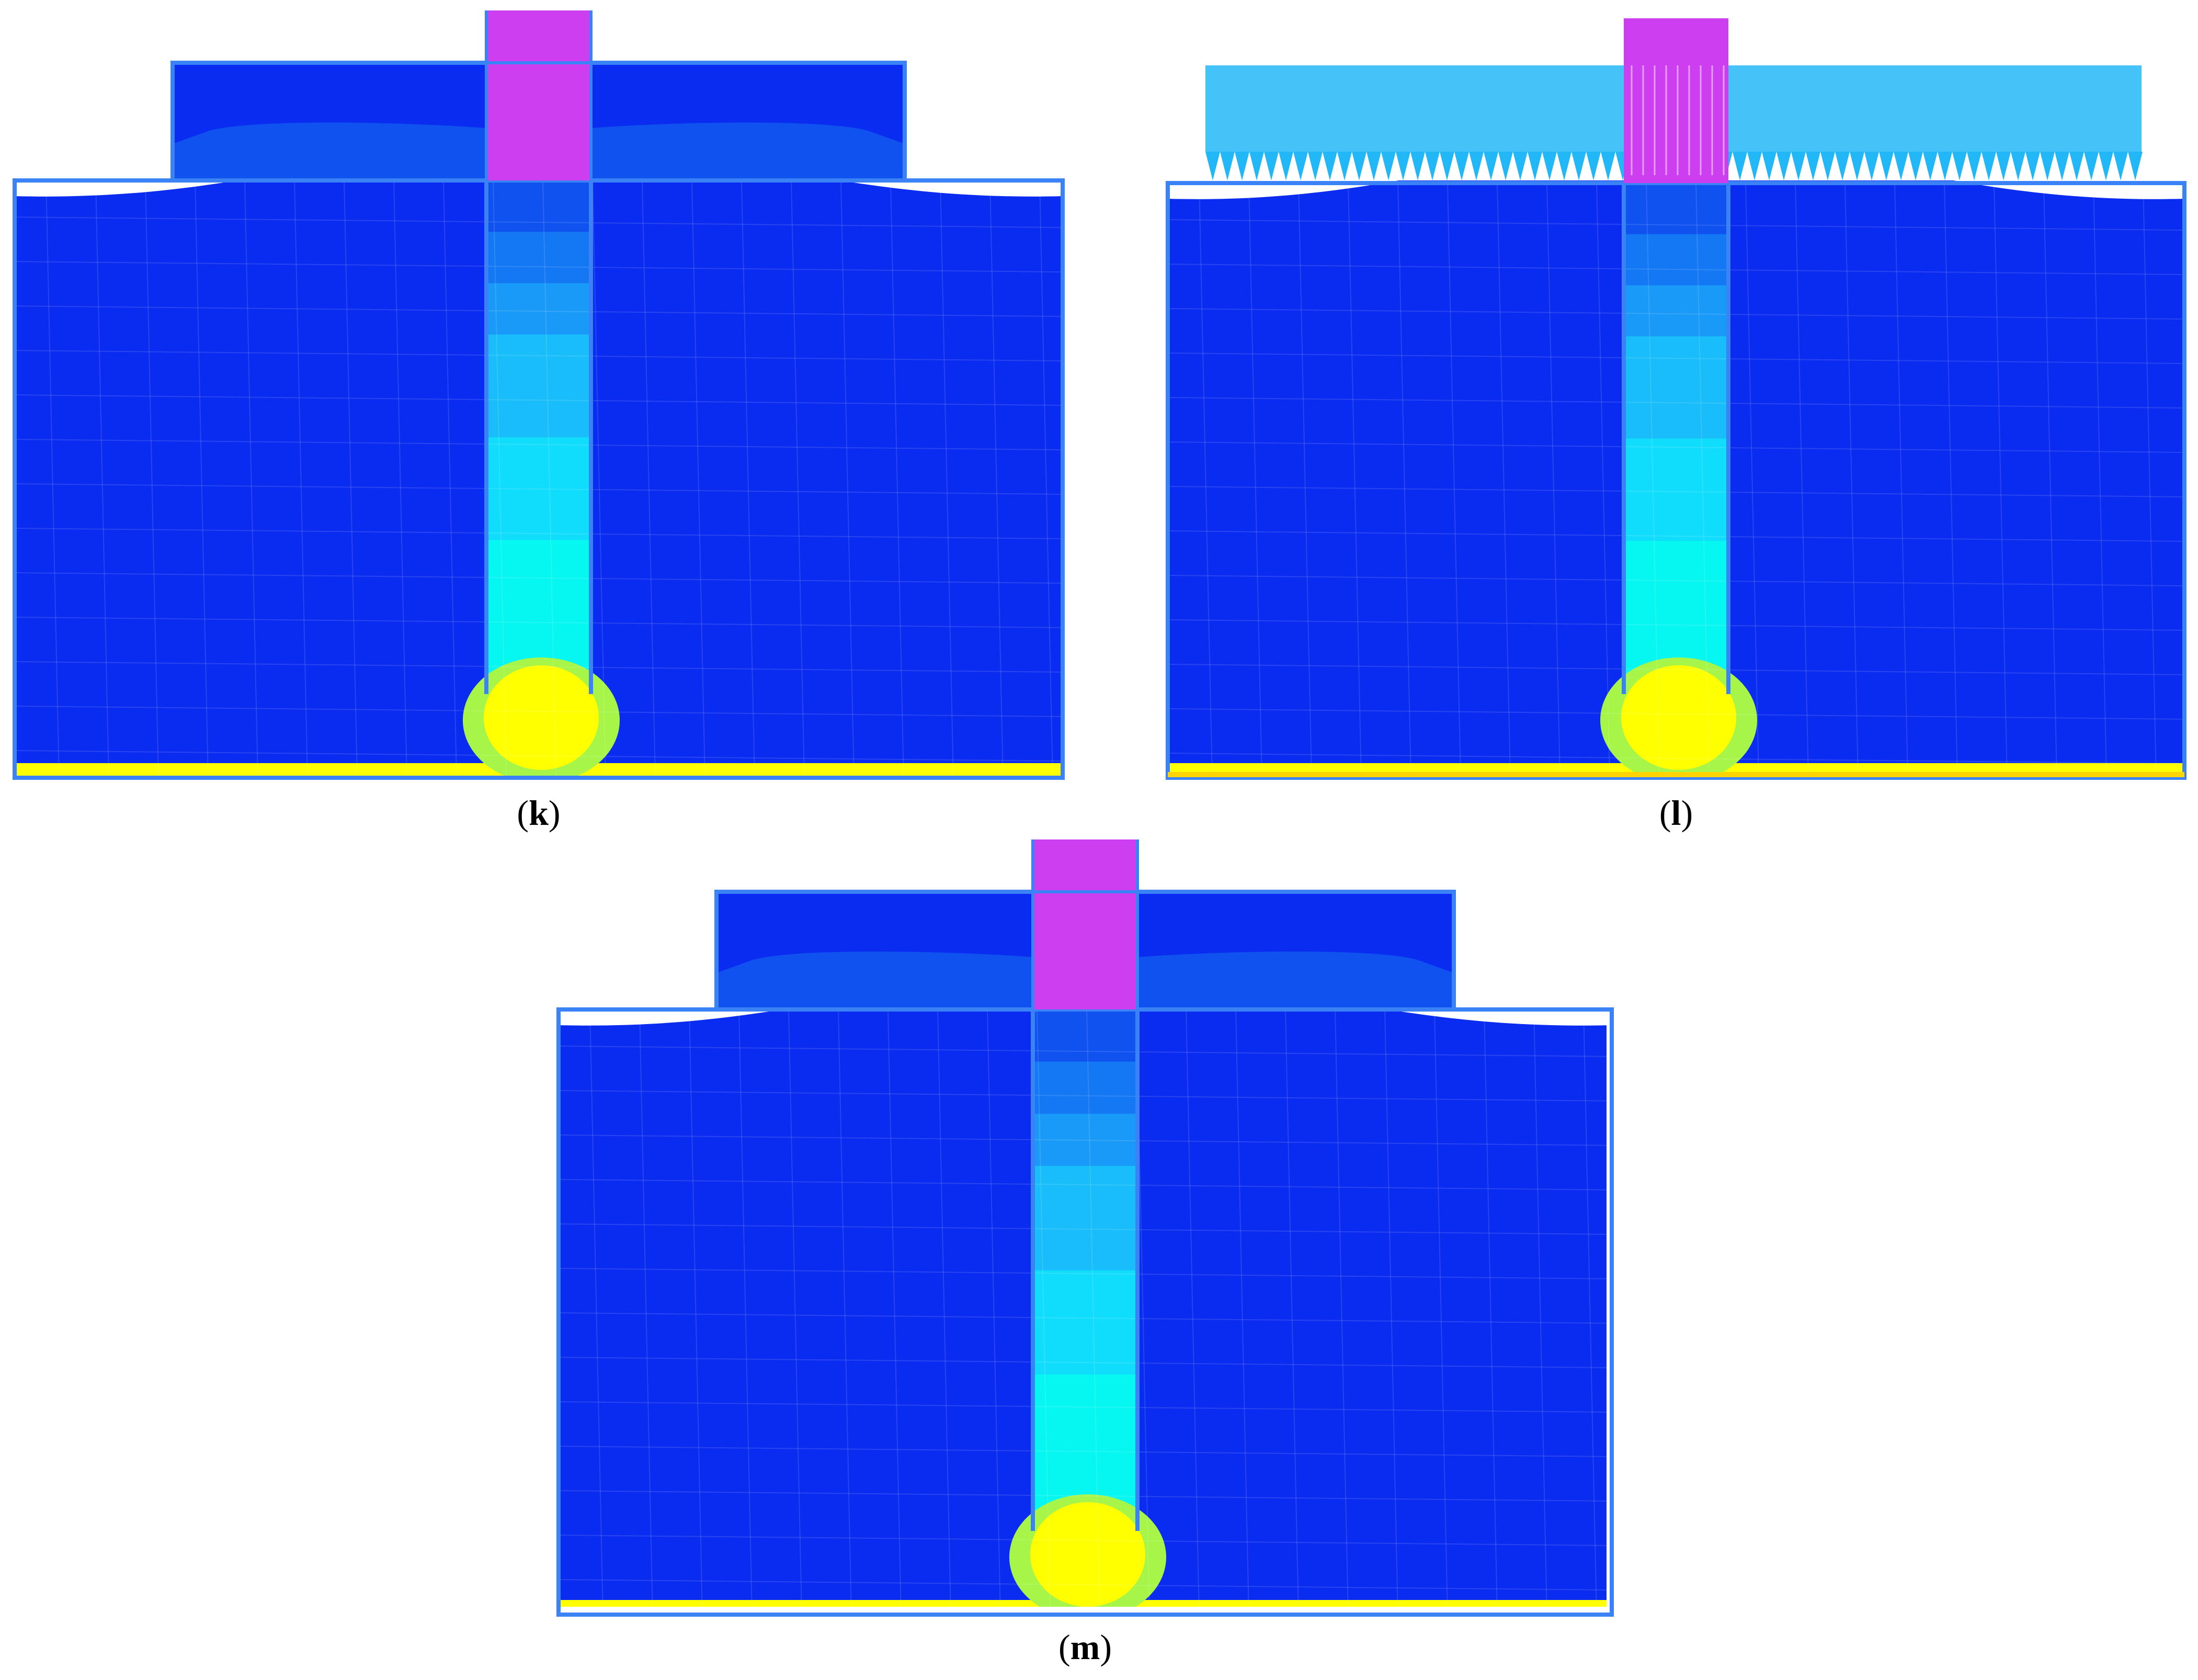 The height and width of the screenshot is (1680, 2198). I want to click on caption-k: (k), so click(539, 813).